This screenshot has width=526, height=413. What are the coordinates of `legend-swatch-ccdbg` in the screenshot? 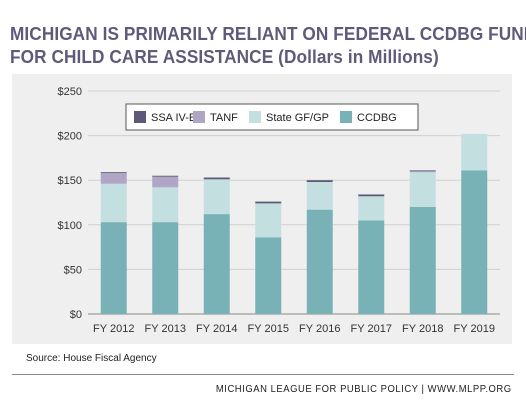 It's located at (346, 117).